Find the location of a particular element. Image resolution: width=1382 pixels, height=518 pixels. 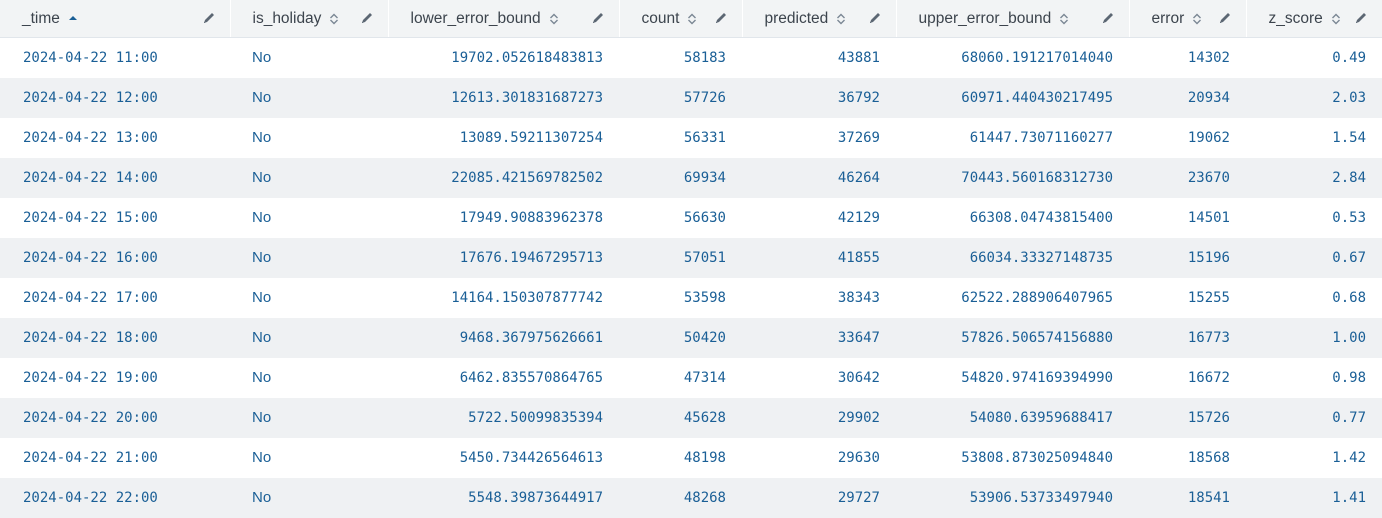

cell-predicted: 33647 is located at coordinates (819, 338).